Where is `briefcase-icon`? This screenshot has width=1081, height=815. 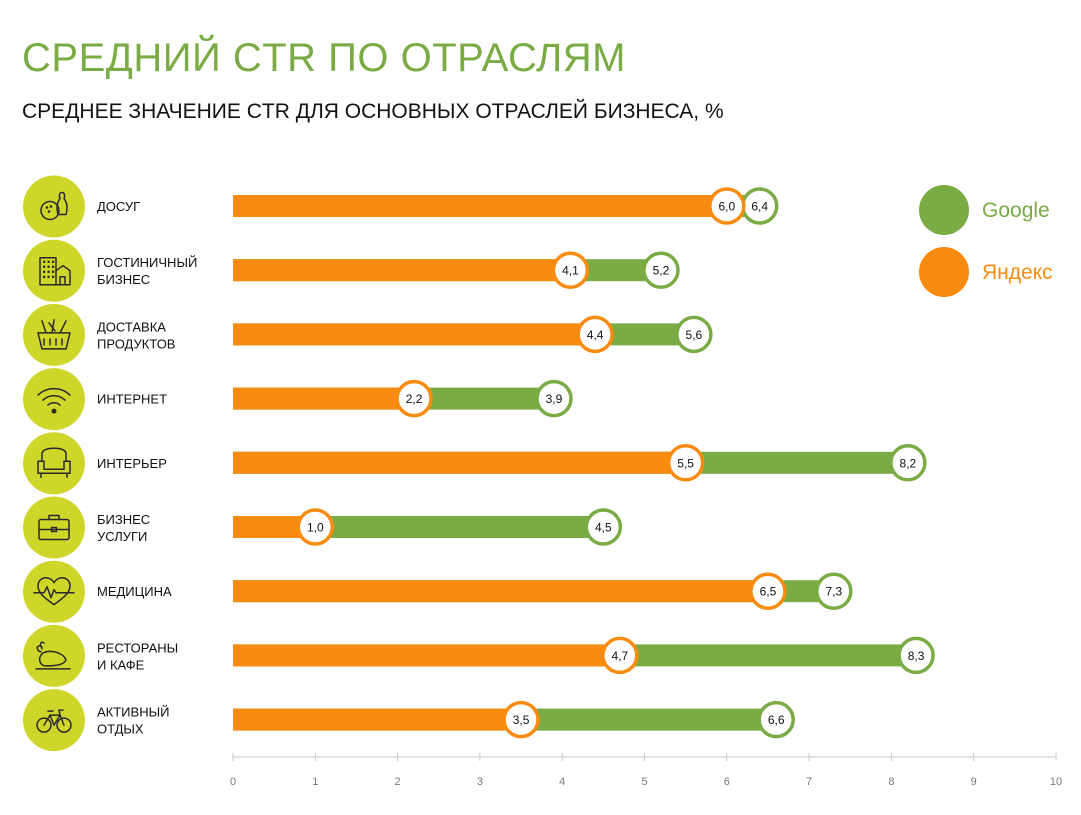 briefcase-icon is located at coordinates (54, 527).